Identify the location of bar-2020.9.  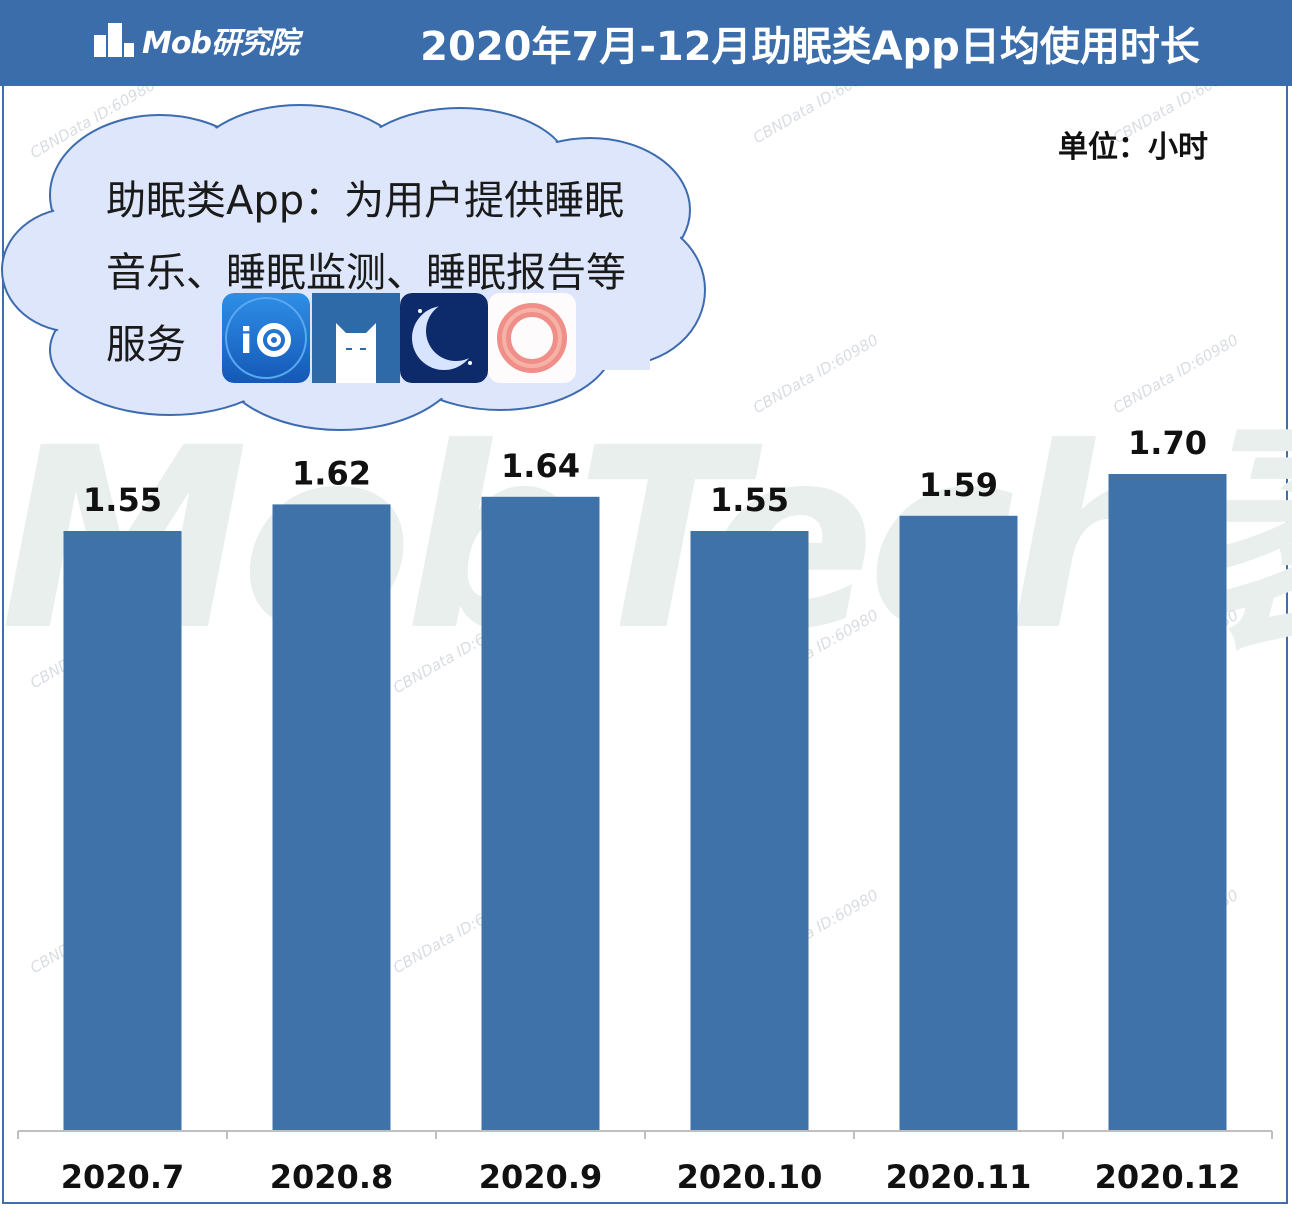
(540, 813).